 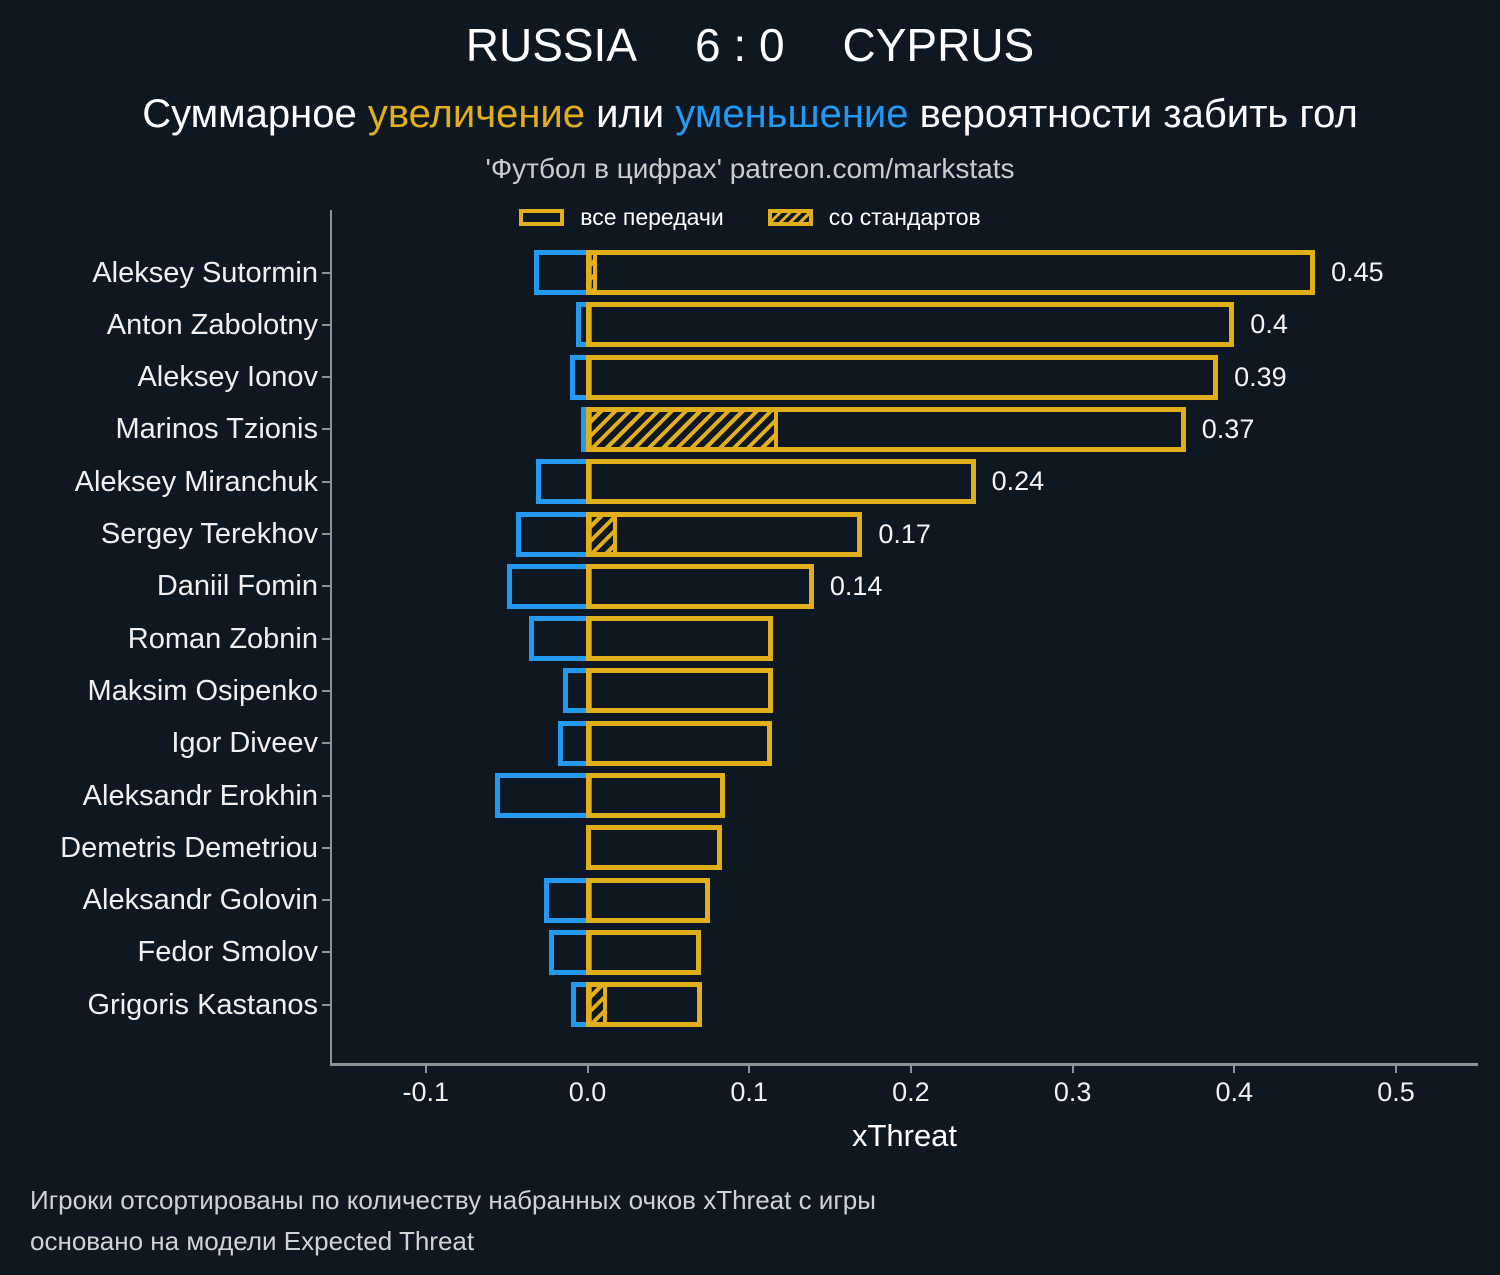 I want to click on player-name: Daniil Fomin, so click(x=237, y=586).